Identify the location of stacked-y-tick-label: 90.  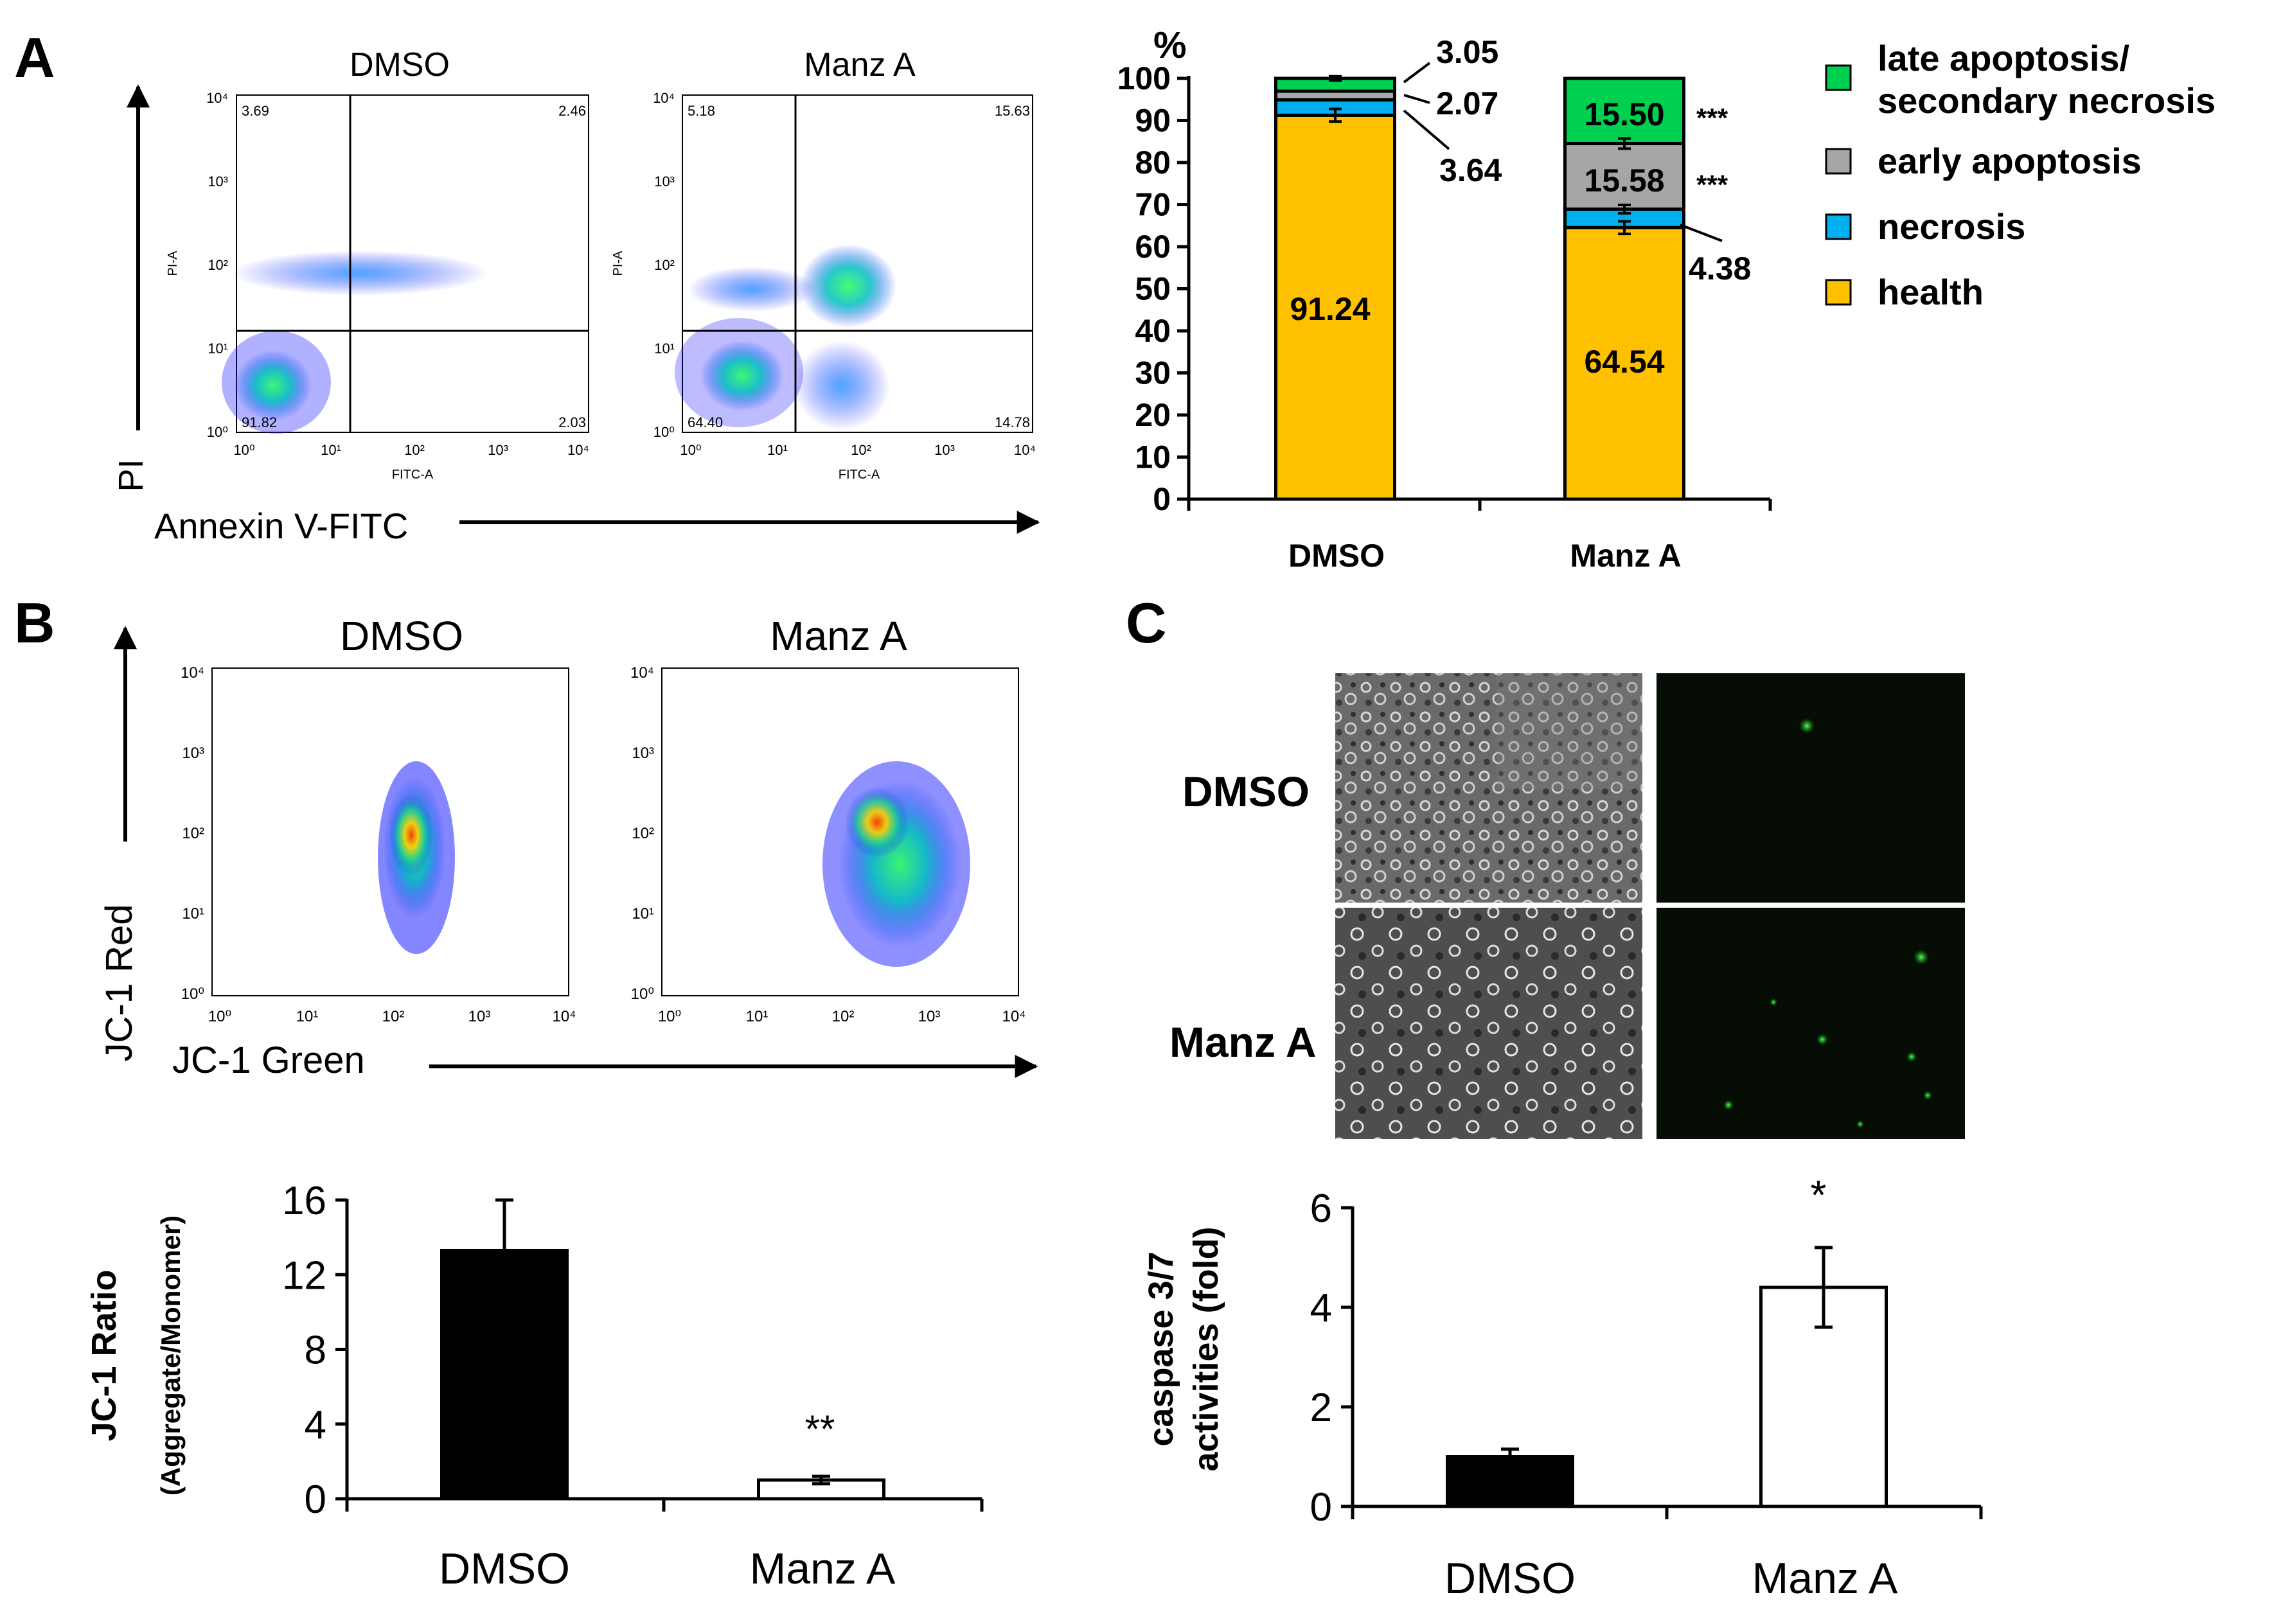
(1153, 121).